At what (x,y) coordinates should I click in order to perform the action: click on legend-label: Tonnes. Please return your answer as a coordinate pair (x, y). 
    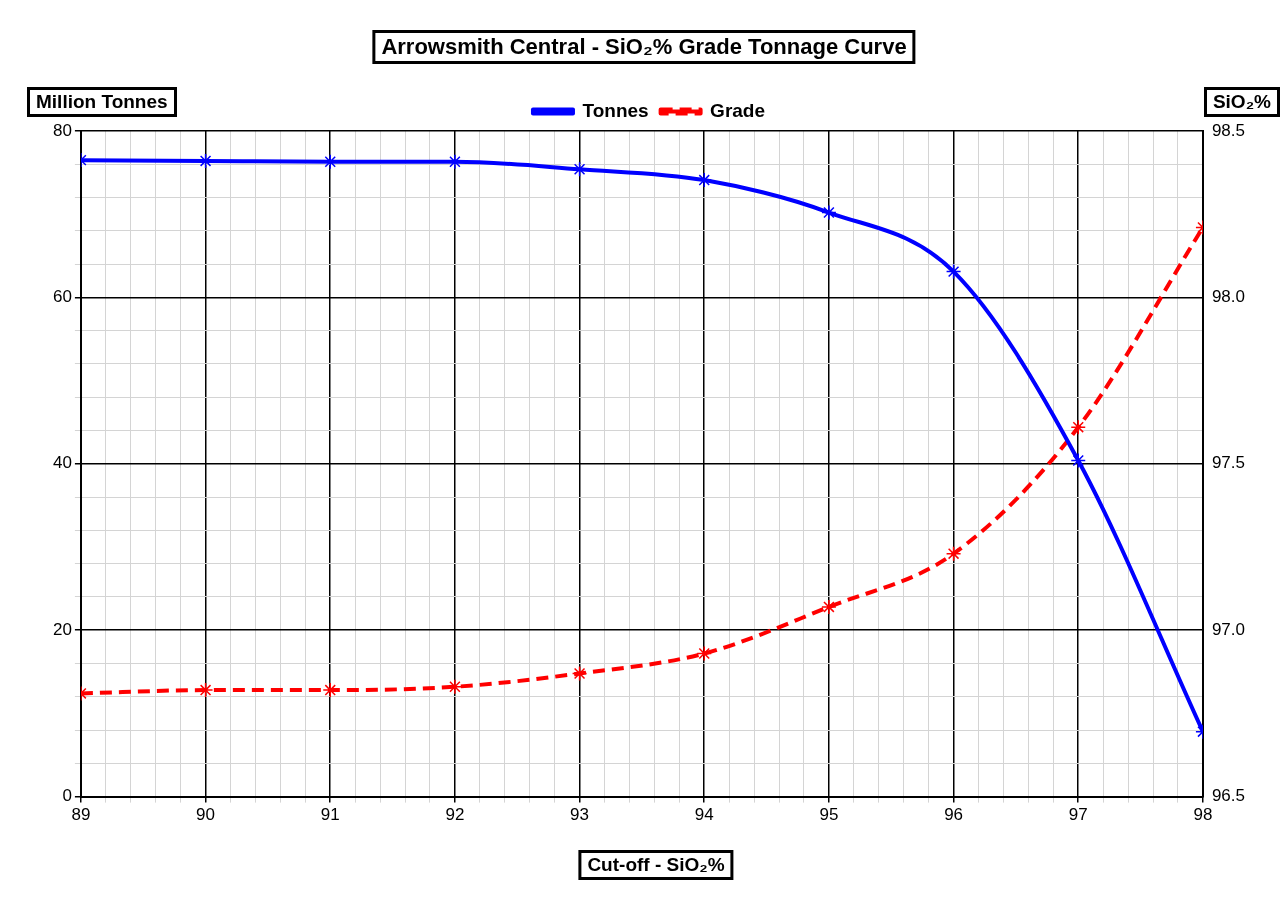
    Looking at the image, I should click on (615, 110).